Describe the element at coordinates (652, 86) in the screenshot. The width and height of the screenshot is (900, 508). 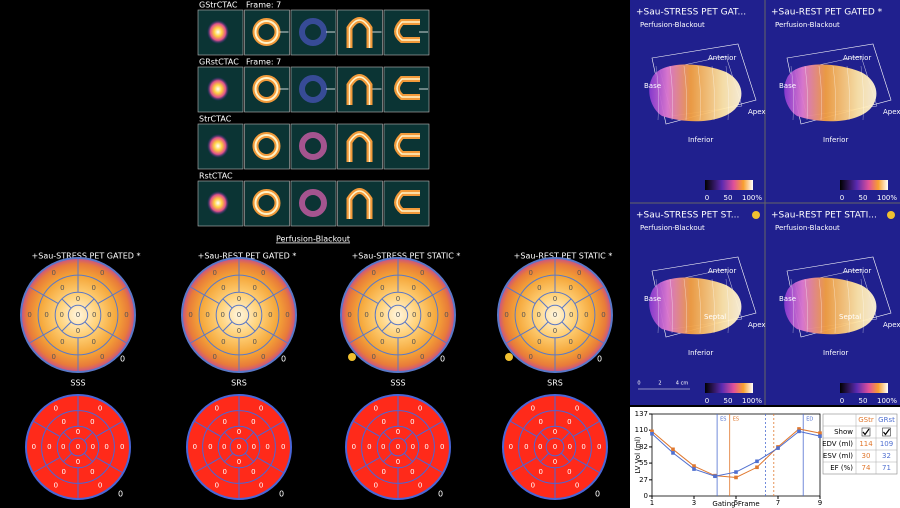
I see `orientation-label: Base` at that location.